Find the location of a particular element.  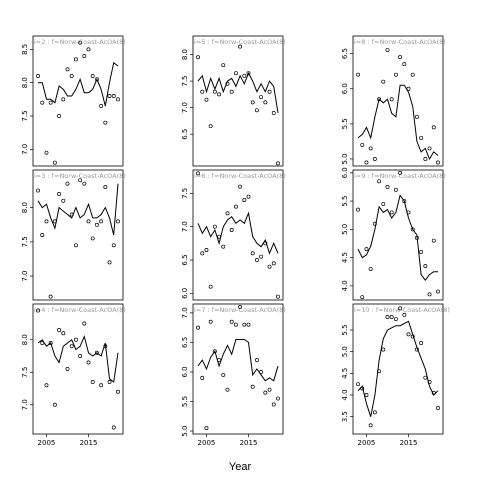

y-tick-label: 4.0 is located at coordinates (345, 394).